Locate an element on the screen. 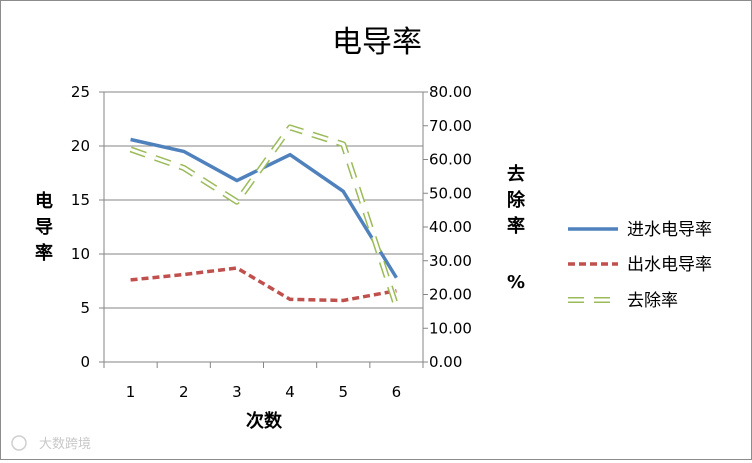 This screenshot has height=463, width=752. left-tick-label: 15 is located at coordinates (80, 200).